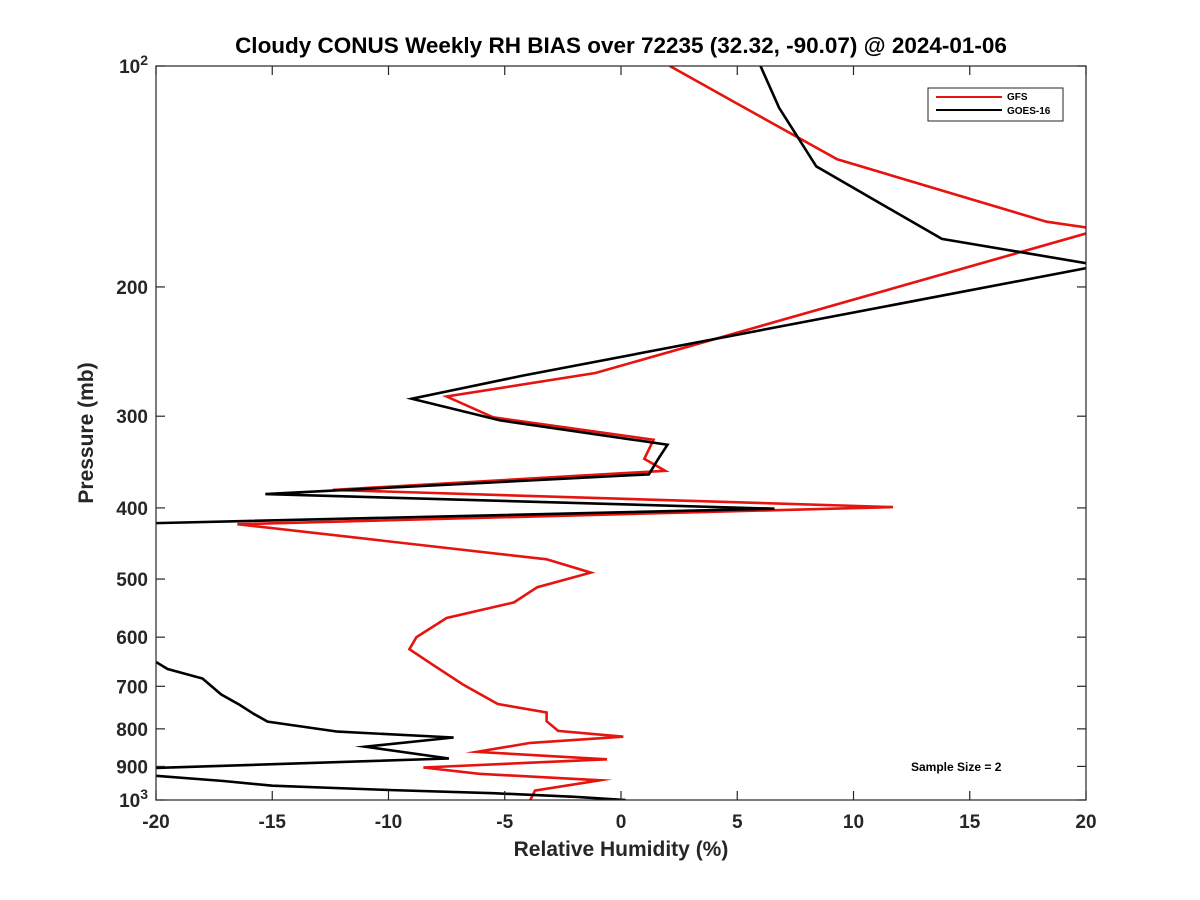  I want to click on x-tick-label: -20, so click(155, 822).